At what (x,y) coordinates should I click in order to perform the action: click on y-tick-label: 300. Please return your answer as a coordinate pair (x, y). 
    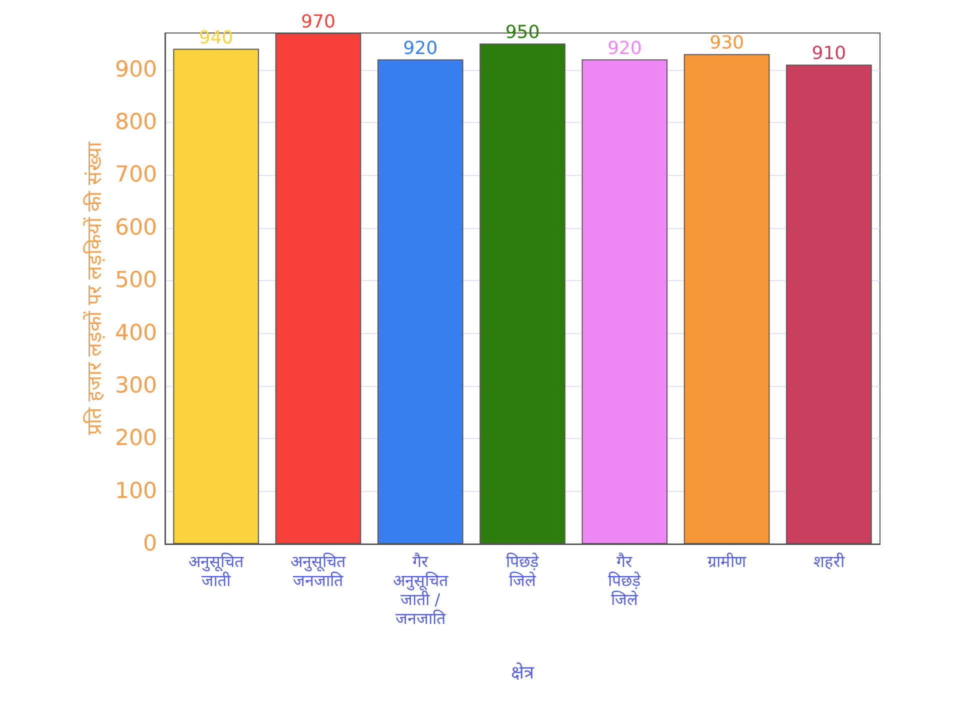
    Looking at the image, I should click on (136, 385).